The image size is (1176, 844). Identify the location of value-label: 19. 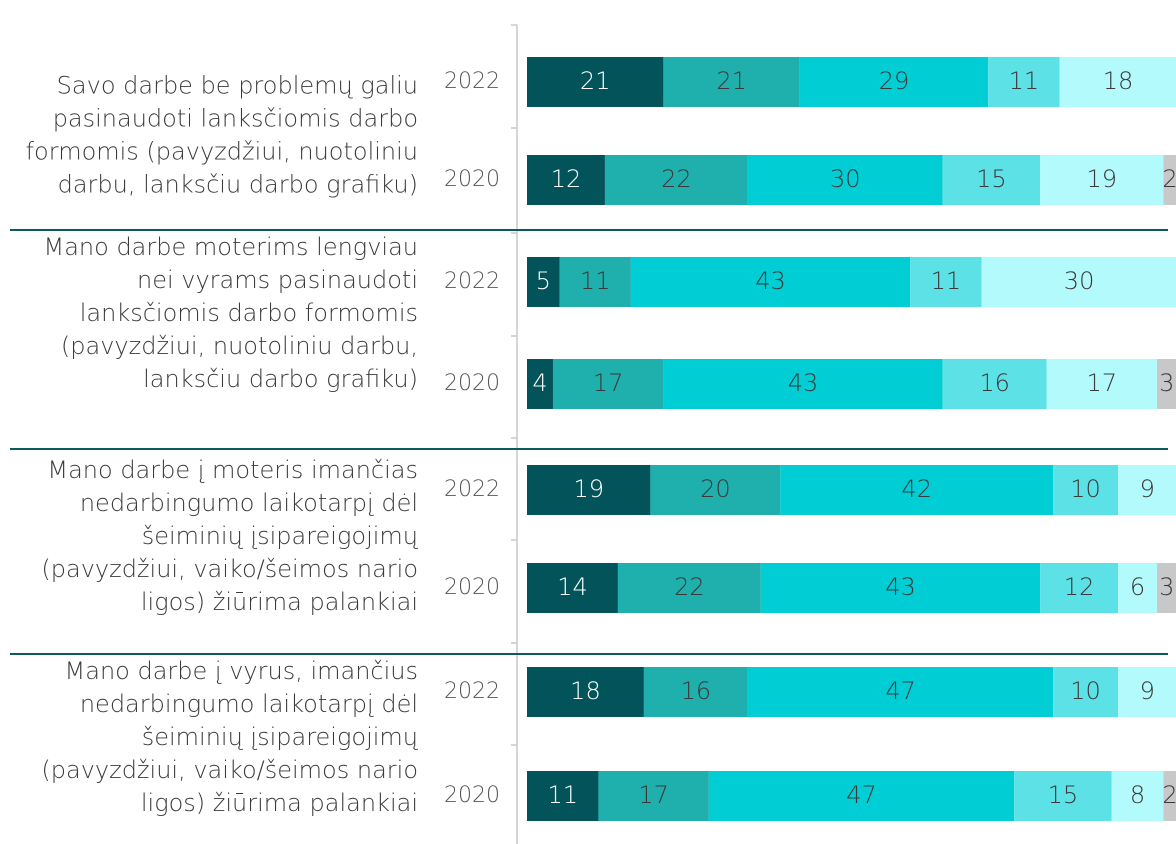
(1102, 179).